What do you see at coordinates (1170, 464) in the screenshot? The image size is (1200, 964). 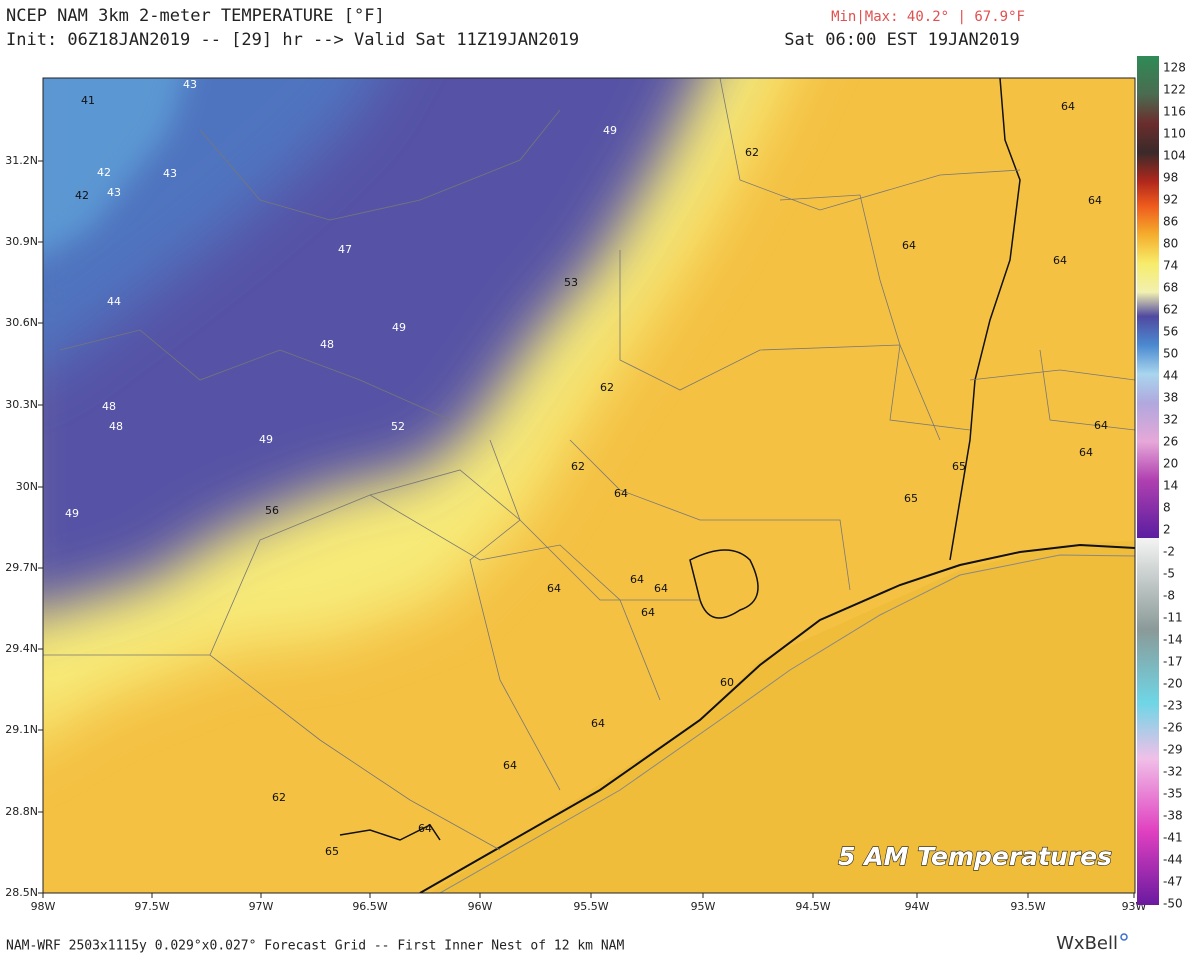 I see `colorbar-label: 20` at bounding box center [1170, 464].